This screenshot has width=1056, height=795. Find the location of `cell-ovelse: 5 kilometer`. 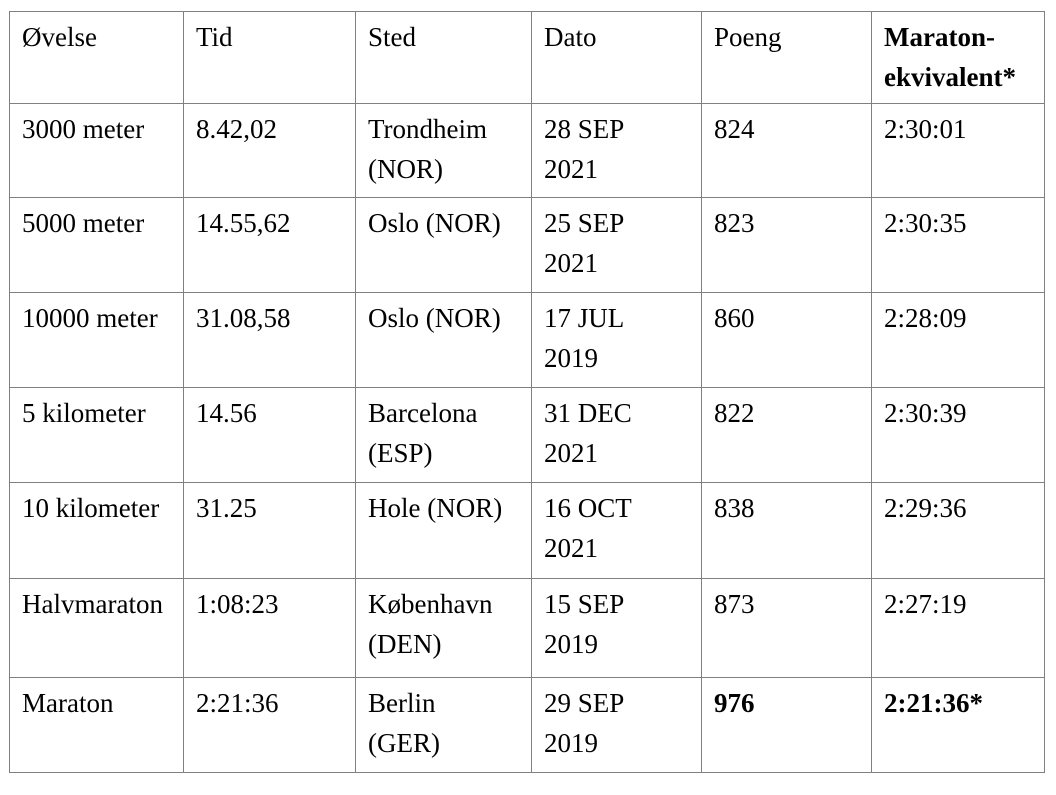

cell-ovelse: 5 kilometer is located at coordinates (96, 435).